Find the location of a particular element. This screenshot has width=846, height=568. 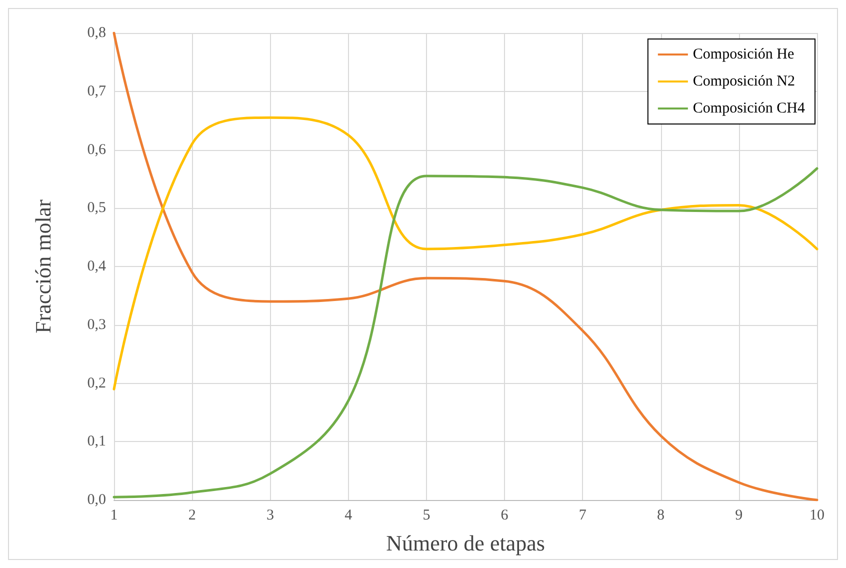

y-tick-label: 0,1 is located at coordinates (96, 442).